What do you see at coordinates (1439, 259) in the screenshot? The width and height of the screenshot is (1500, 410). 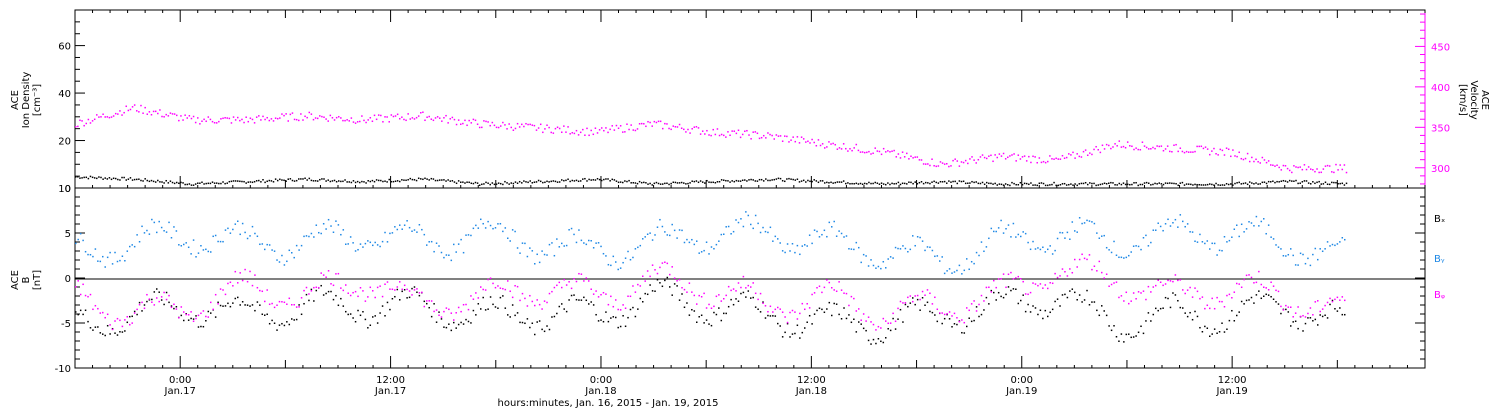 I see `legend-by: Bᵧ` at bounding box center [1439, 259].